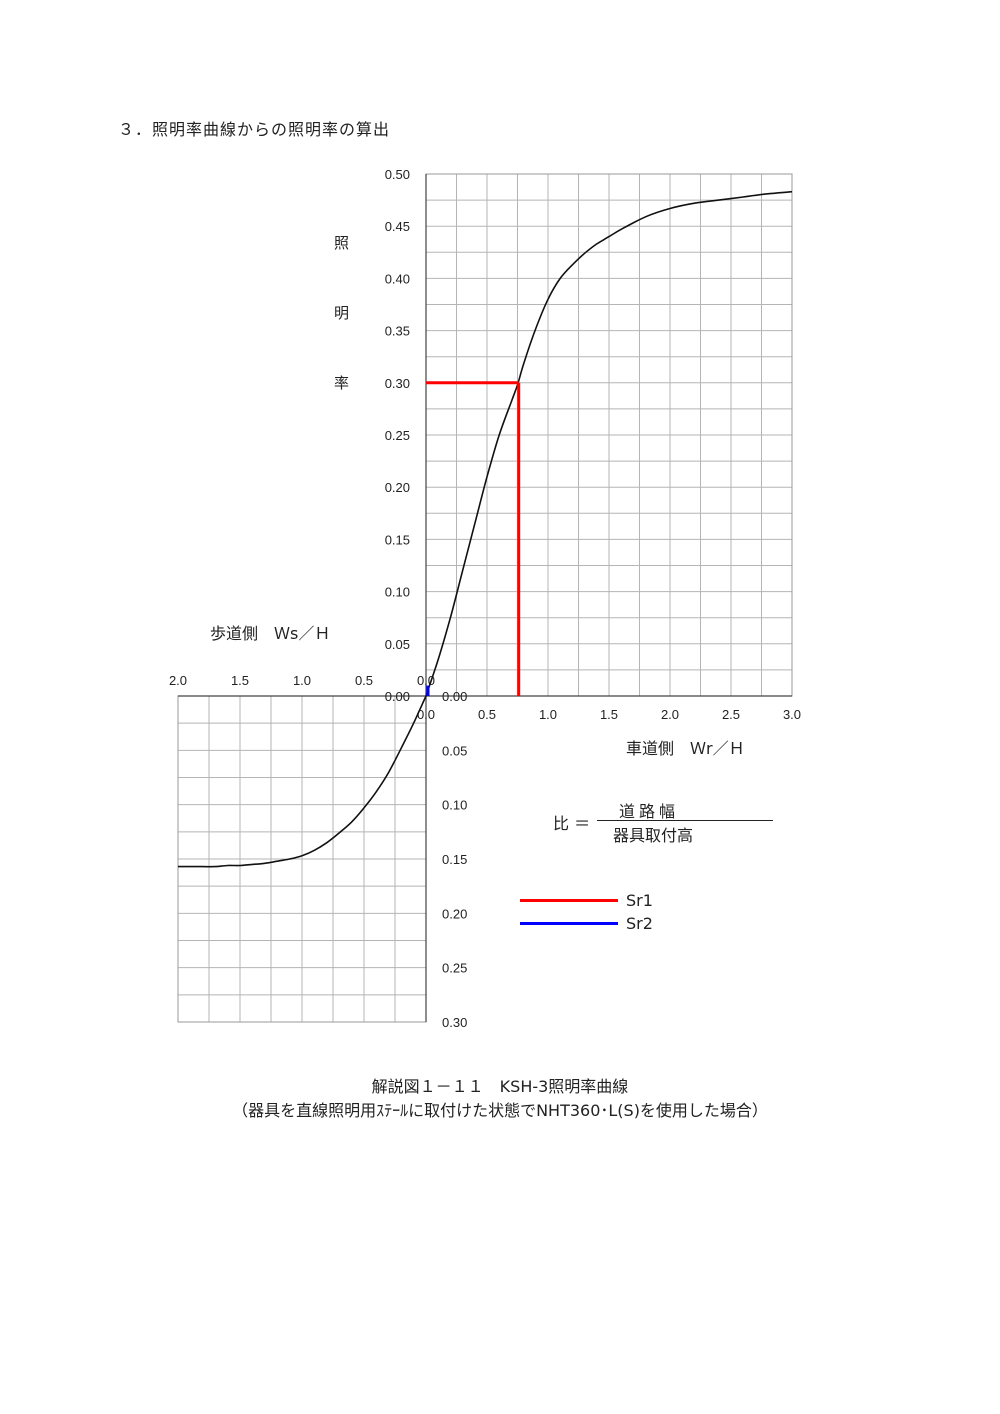 Image resolution: width=1000 pixels, height=1414 pixels. What do you see at coordinates (397, 383) in the screenshot?
I see `roadway-y-tick-label: 0.30` at bounding box center [397, 383].